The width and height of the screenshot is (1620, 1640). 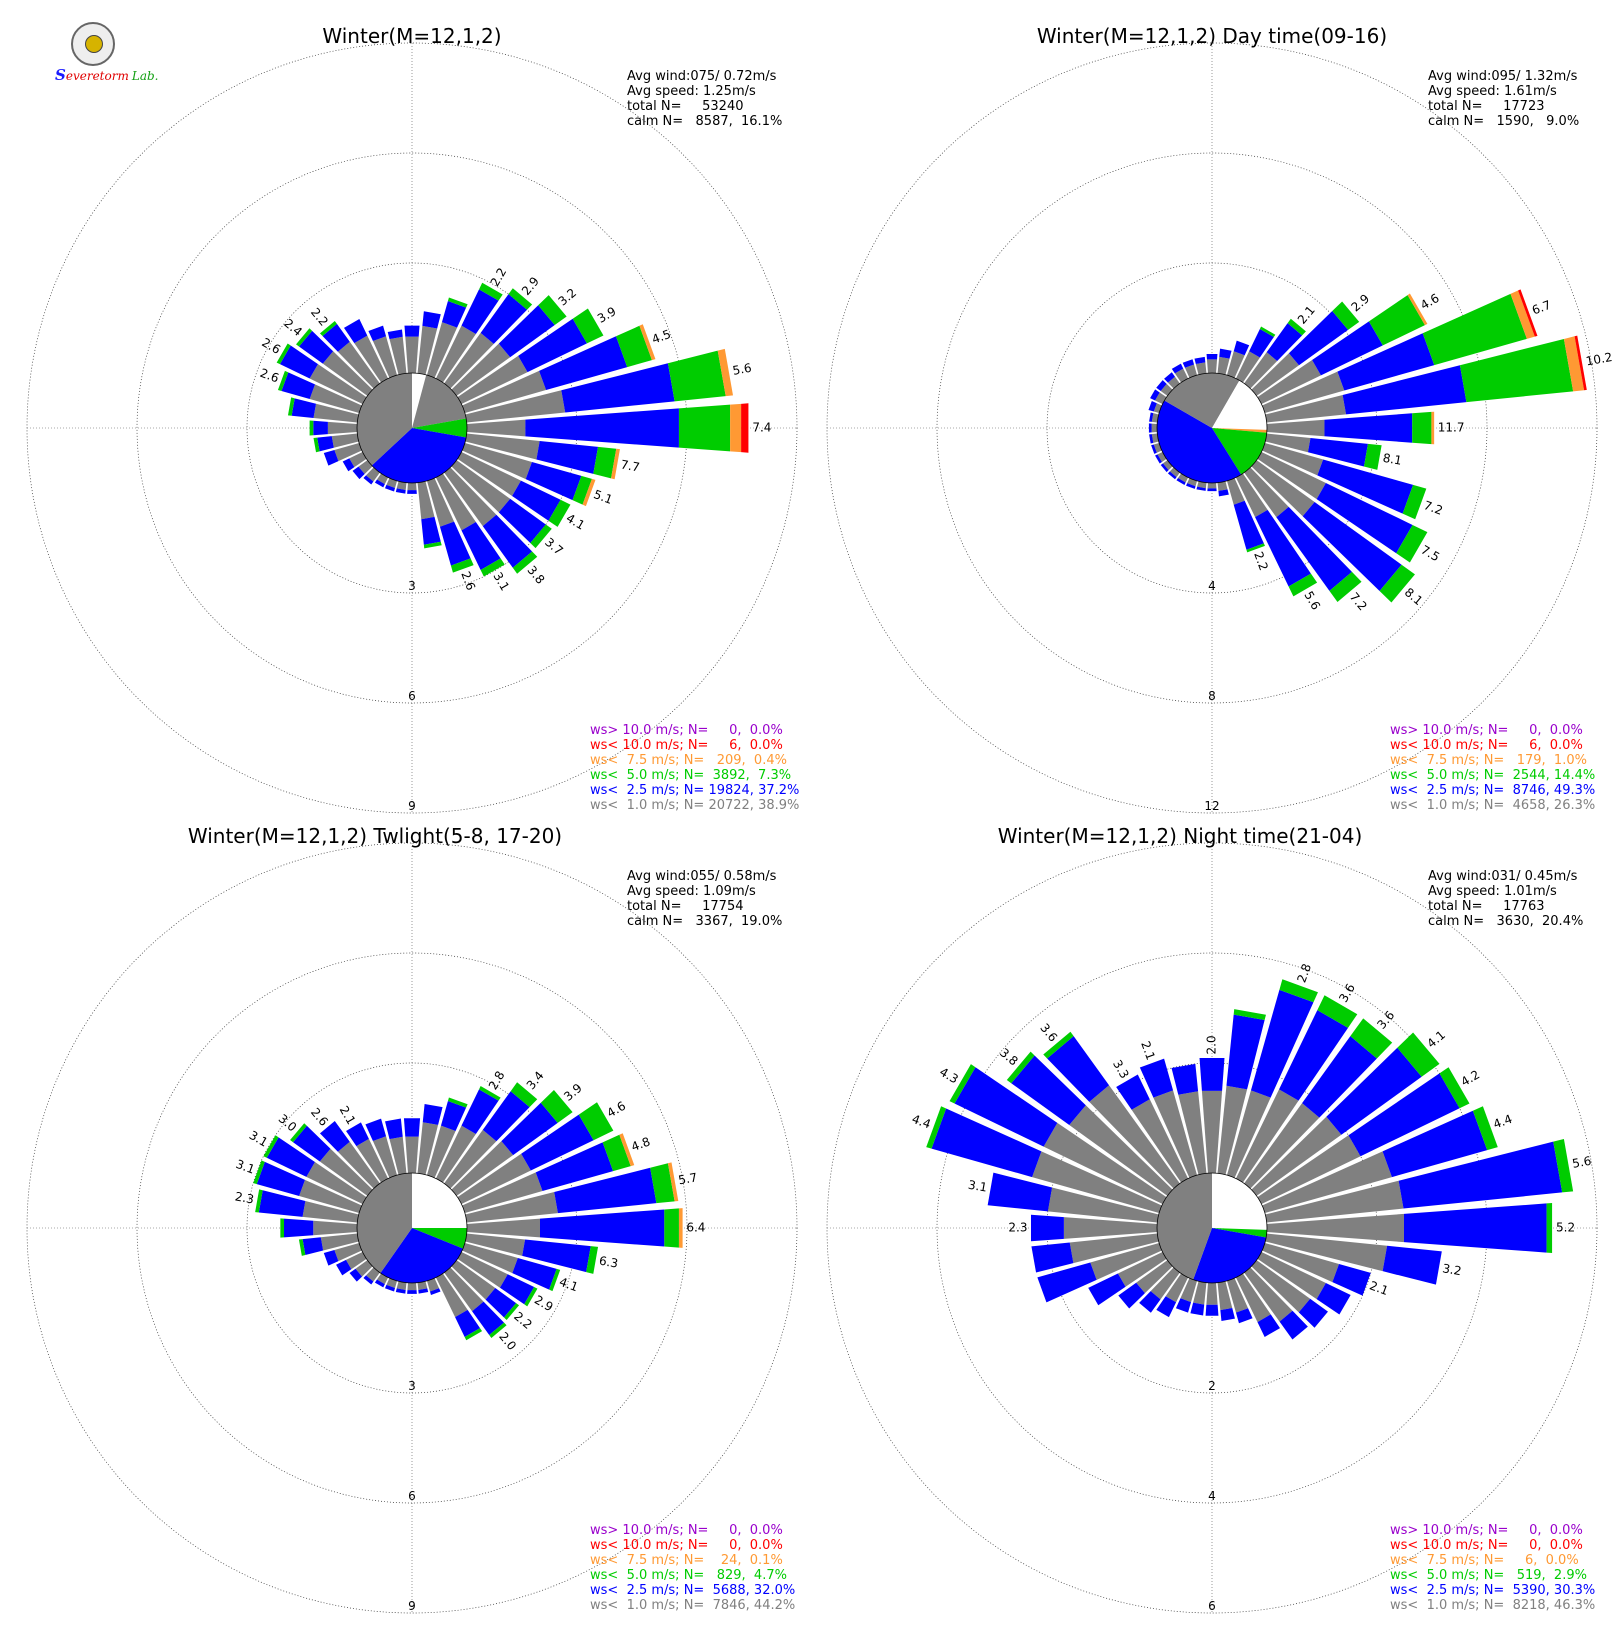 I want to click on panel-title: Winter(M=12,1,2) Night time(21-04), so click(x=1180, y=836).